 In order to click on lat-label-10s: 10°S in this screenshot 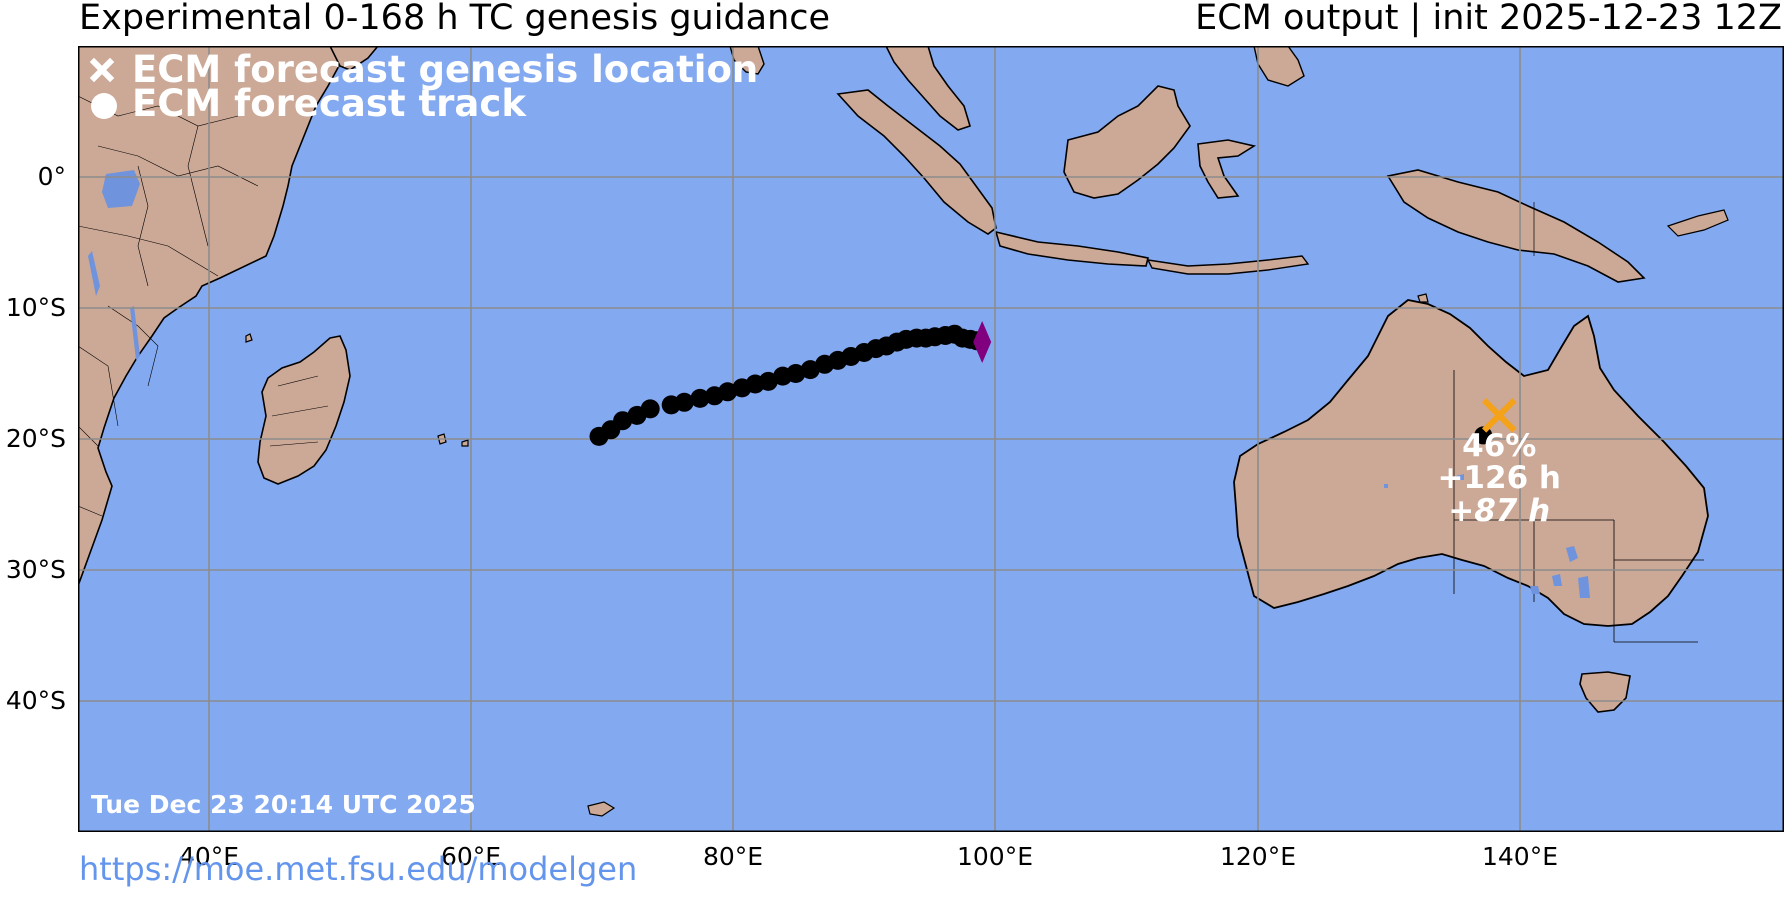, I will do `click(35, 307)`.